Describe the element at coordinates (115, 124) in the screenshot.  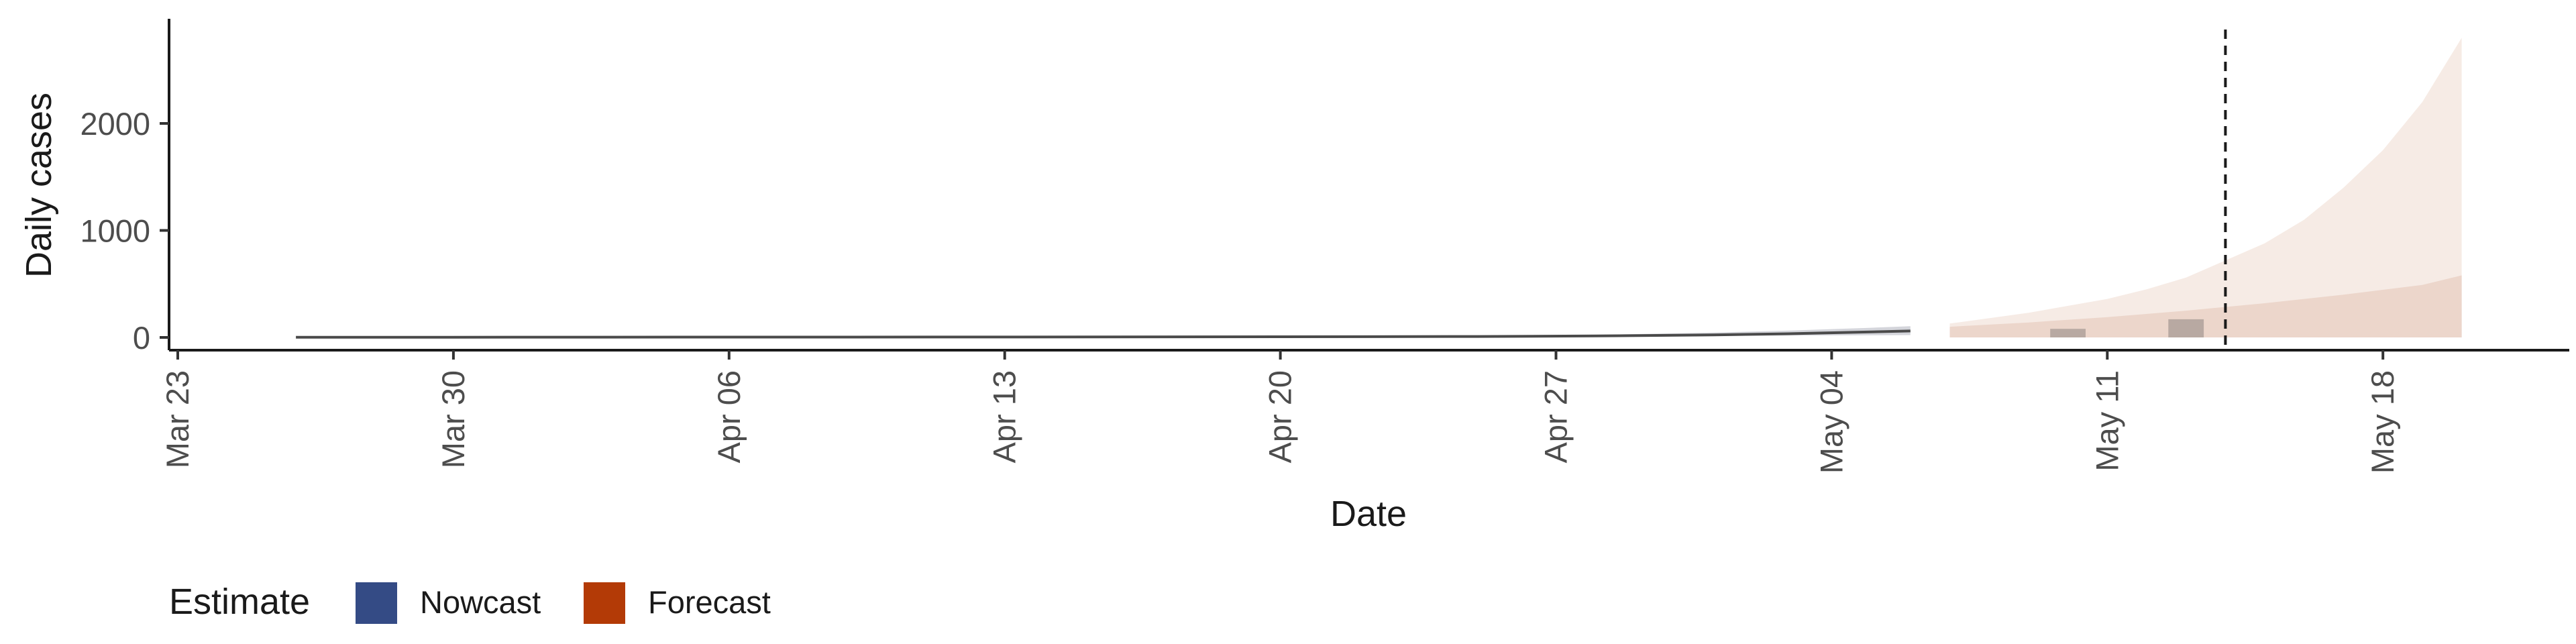
I see `y-tick-label: 2000` at that location.